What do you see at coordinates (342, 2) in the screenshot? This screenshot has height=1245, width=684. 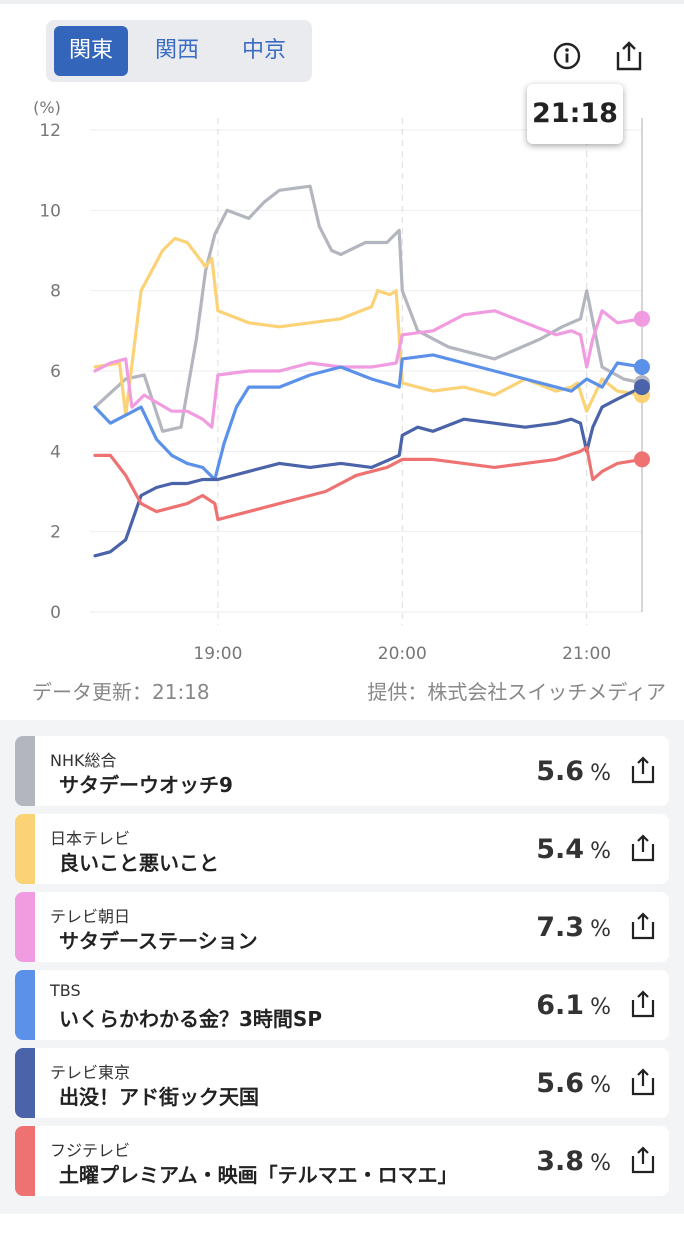 I see `top-divider` at bounding box center [342, 2].